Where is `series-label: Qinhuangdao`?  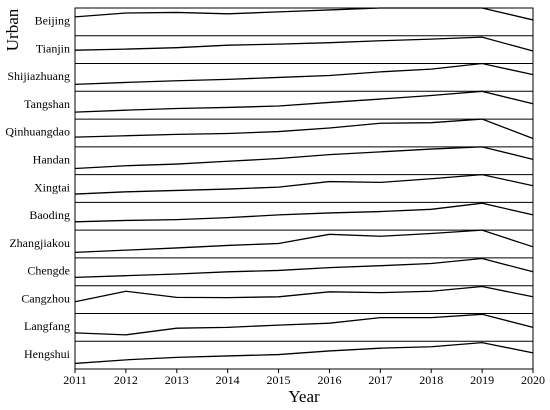 series-label: Qinhuangdao is located at coordinates (37, 132).